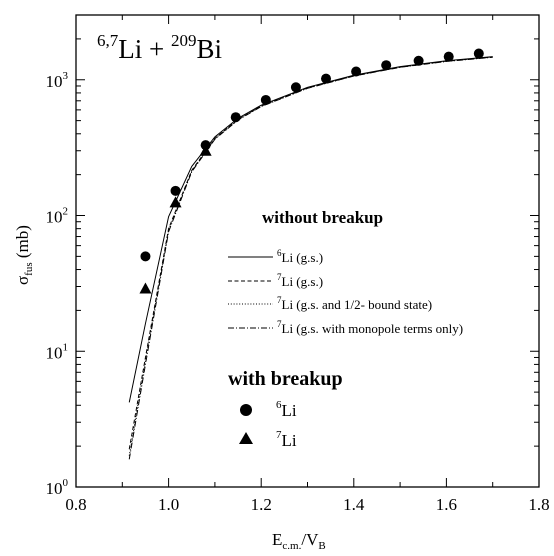  What do you see at coordinates (322, 217) in the screenshot?
I see `legend-heading-without: without breakup` at bounding box center [322, 217].